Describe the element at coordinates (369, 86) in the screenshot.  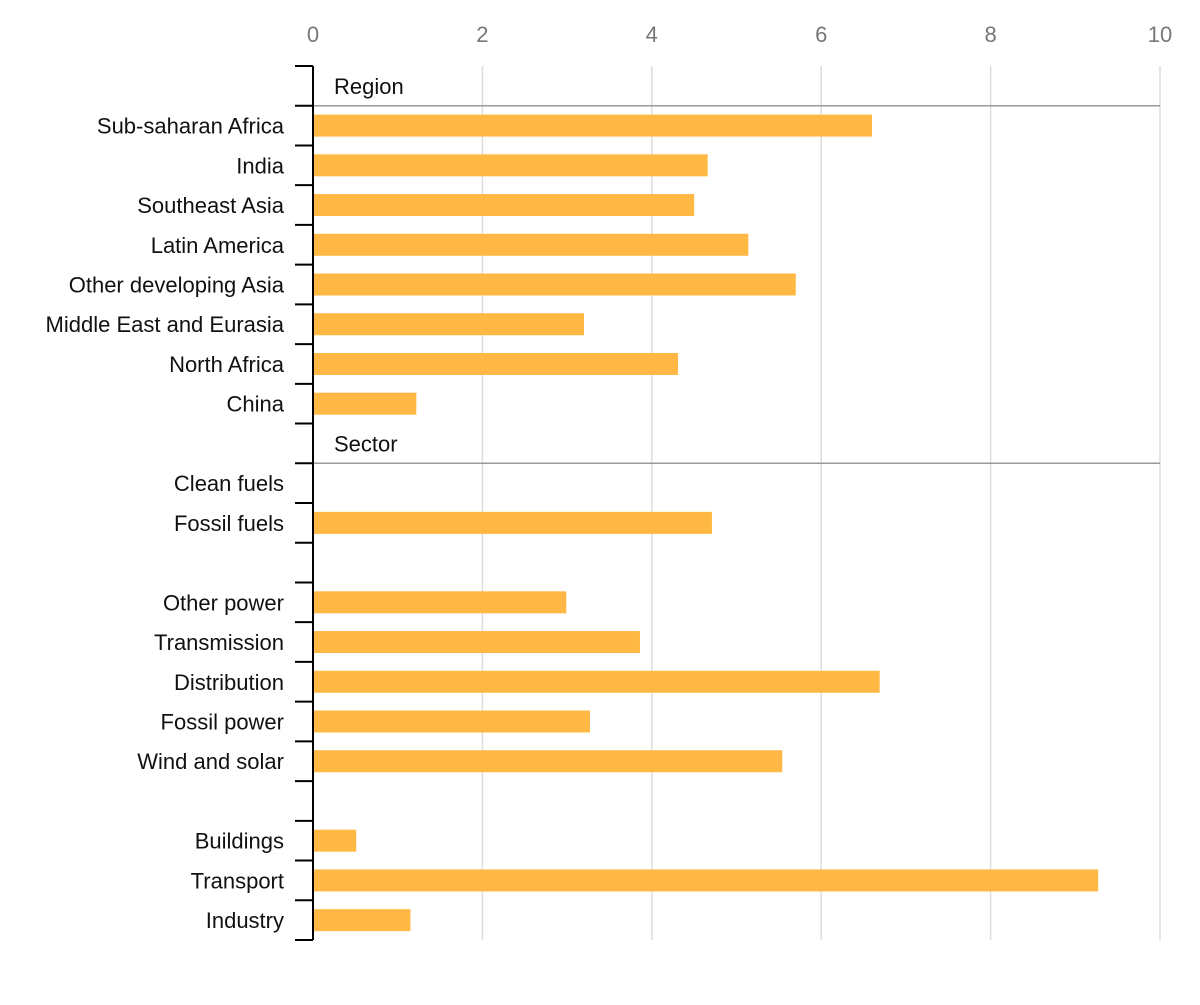
I see `section-header: Region` at that location.